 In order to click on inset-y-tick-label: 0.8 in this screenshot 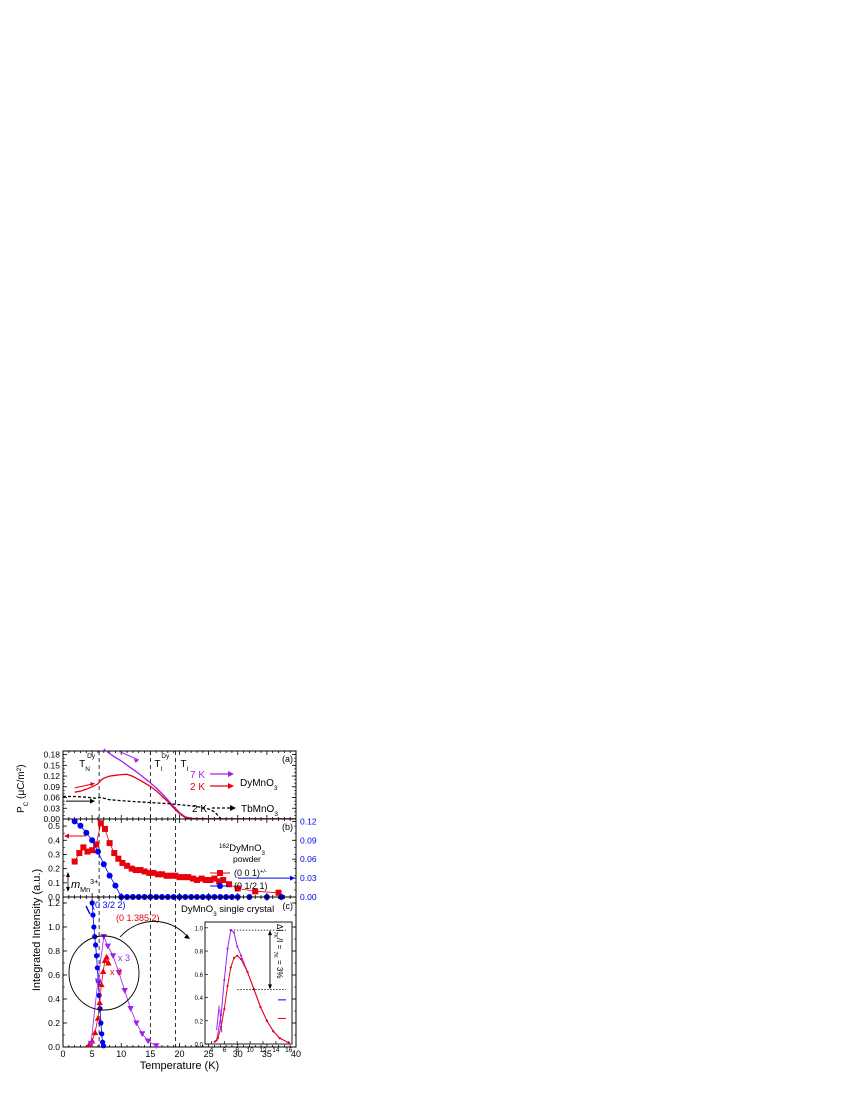, I will do `click(199, 953)`.